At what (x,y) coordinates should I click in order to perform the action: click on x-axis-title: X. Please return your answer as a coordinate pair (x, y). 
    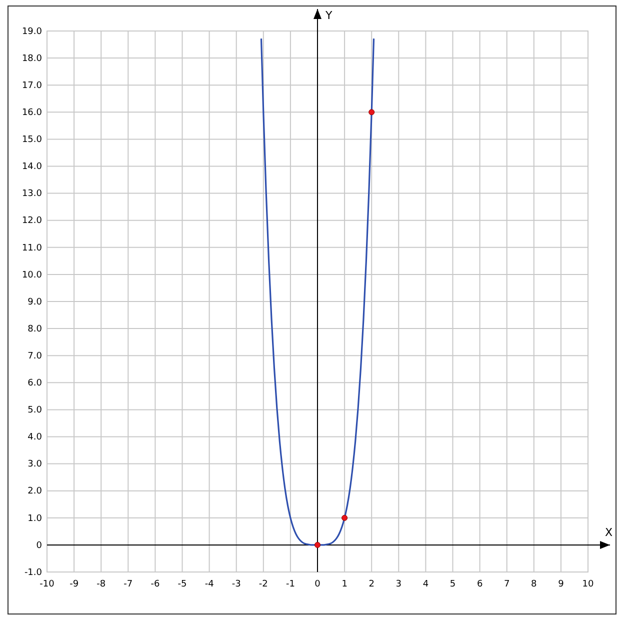
    Looking at the image, I should click on (609, 532).